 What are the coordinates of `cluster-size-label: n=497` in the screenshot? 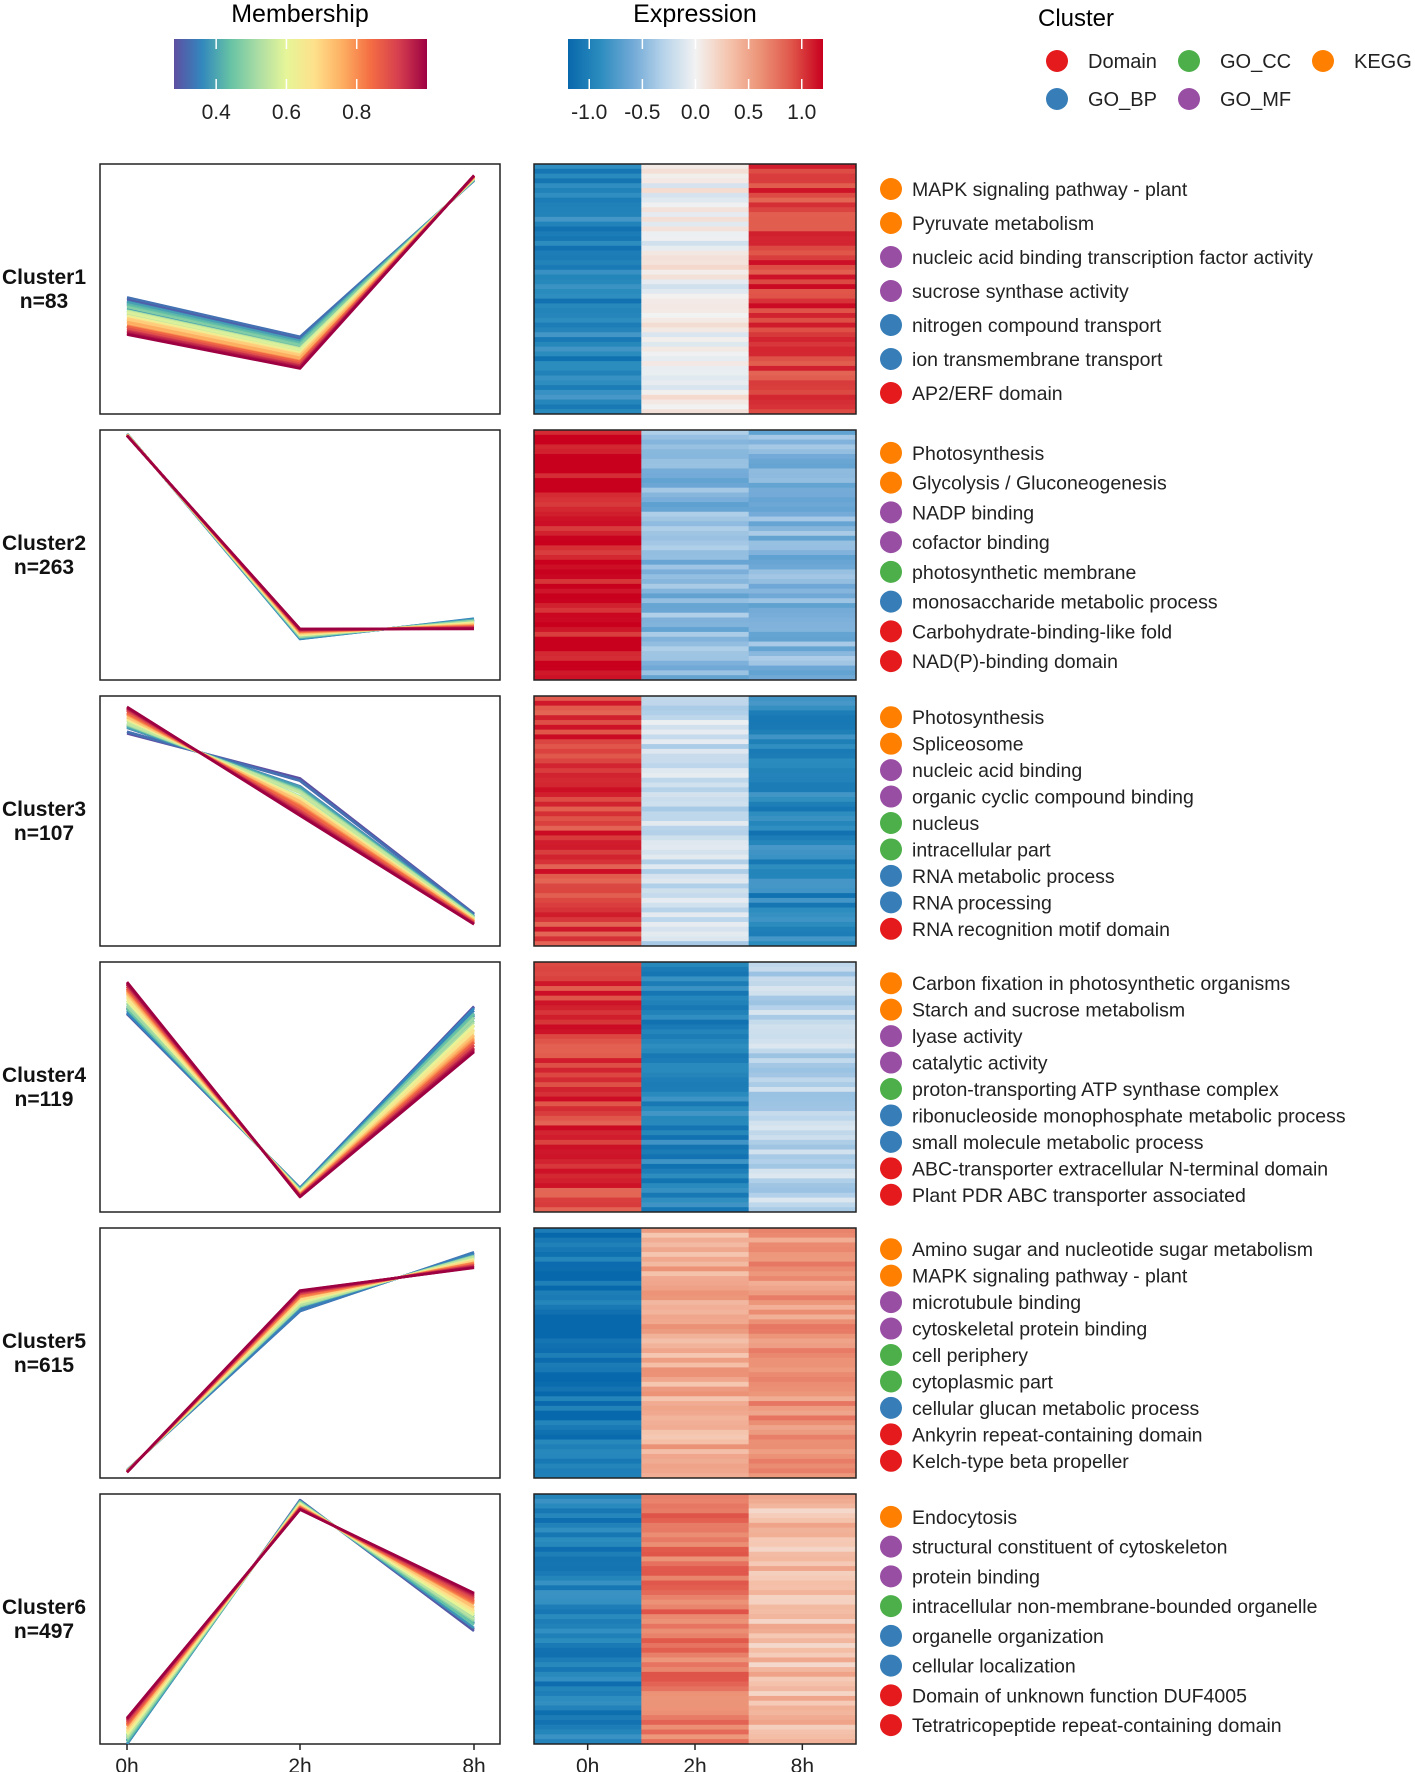 It's located at (44, 1631).